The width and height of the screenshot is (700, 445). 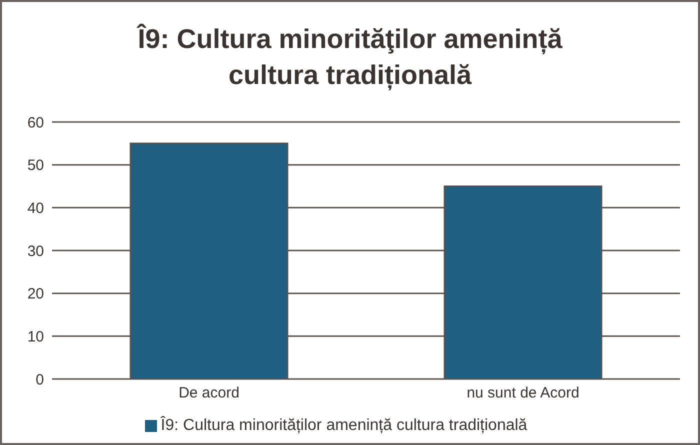 What do you see at coordinates (40, 379) in the screenshot?
I see `y-tick-label: 0` at bounding box center [40, 379].